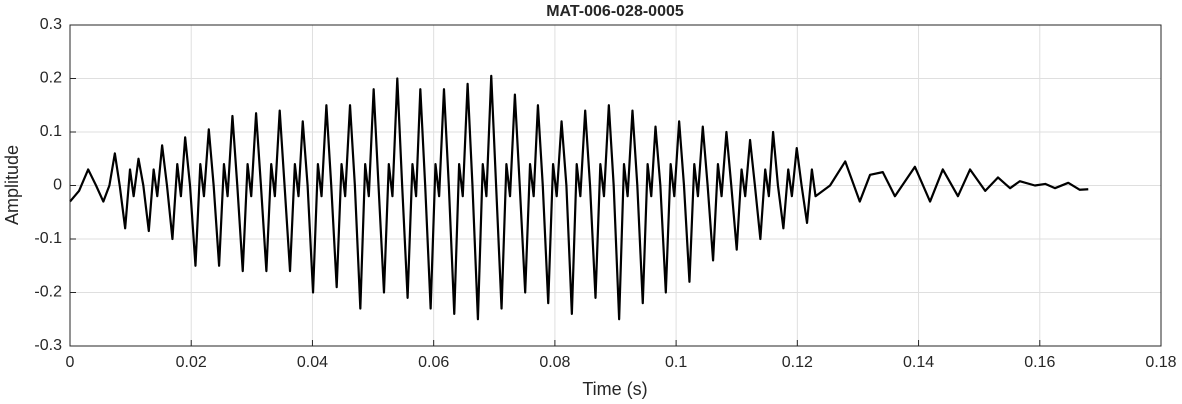 This screenshot has height=404, width=1182. Describe the element at coordinates (48, 345) in the screenshot. I see `y-tick-label: -0.3` at that location.